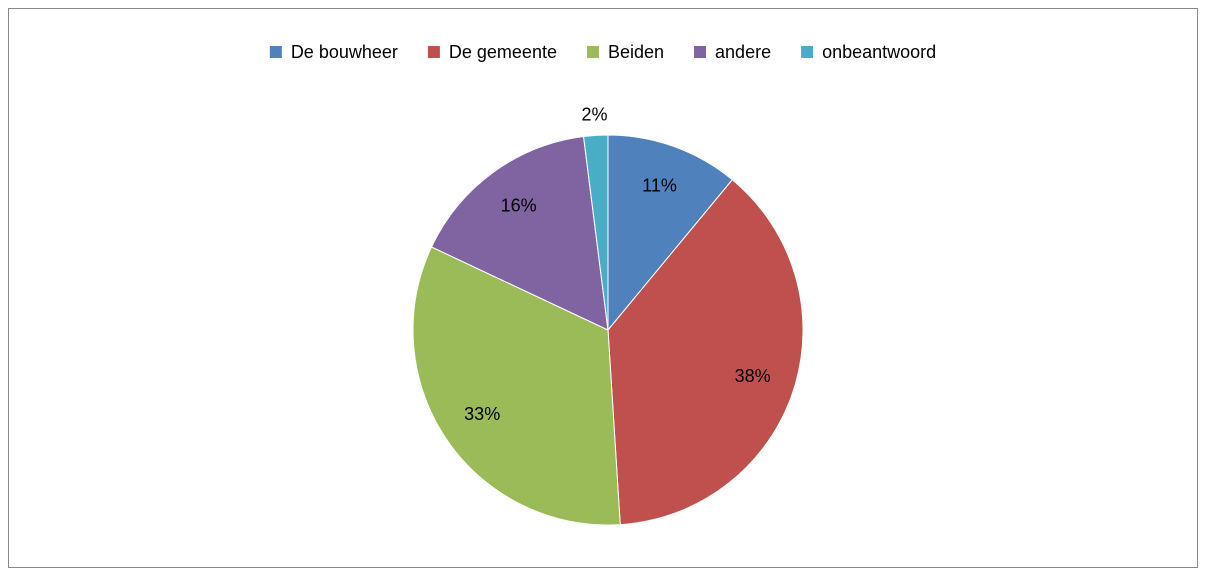 The height and width of the screenshot is (581, 1206). What do you see at coordinates (503, 52) in the screenshot?
I see `legend-label: De gemeente` at bounding box center [503, 52].